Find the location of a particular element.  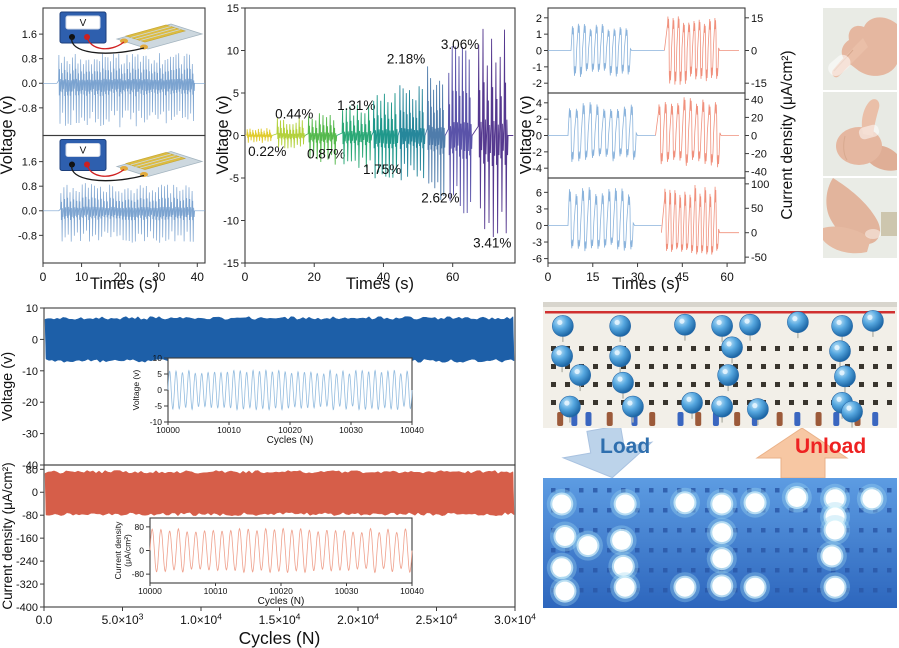

x-tick-label: 60 is located at coordinates (727, 277).